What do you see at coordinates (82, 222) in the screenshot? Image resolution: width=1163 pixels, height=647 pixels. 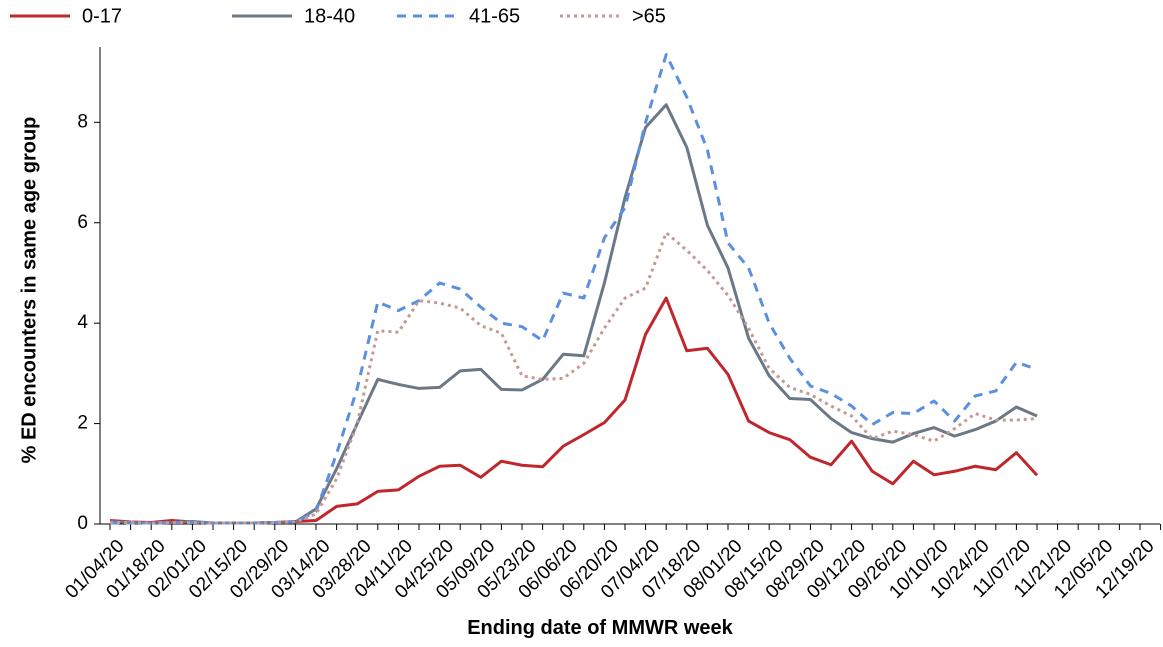 I see `y-tick-label: 6` at bounding box center [82, 222].